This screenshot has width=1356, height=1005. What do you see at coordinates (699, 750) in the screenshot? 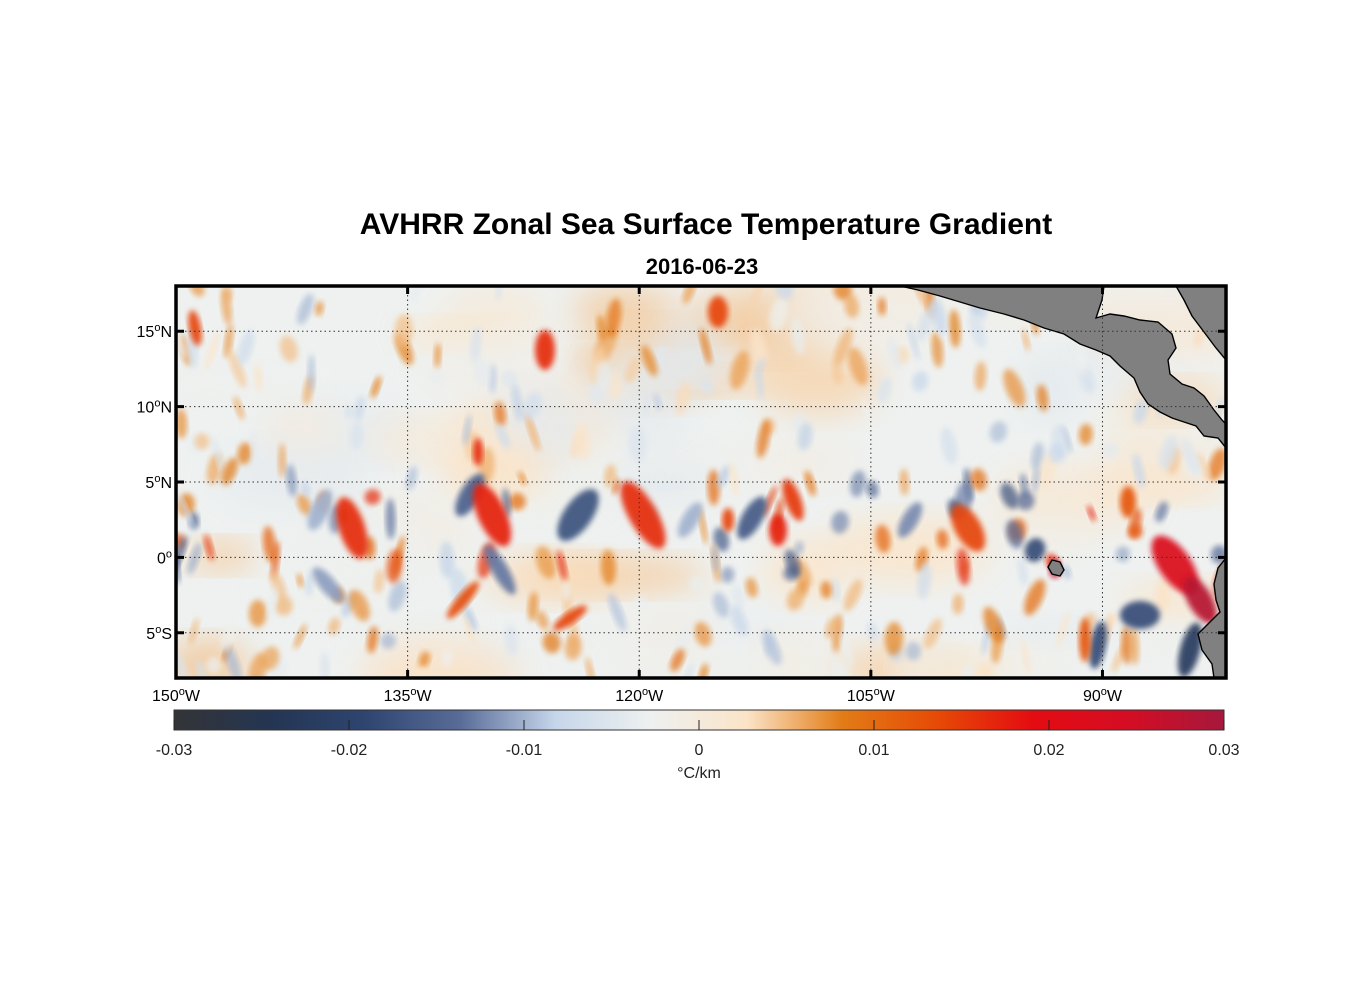
I see `colorbar-tick-label: 0` at bounding box center [699, 750].